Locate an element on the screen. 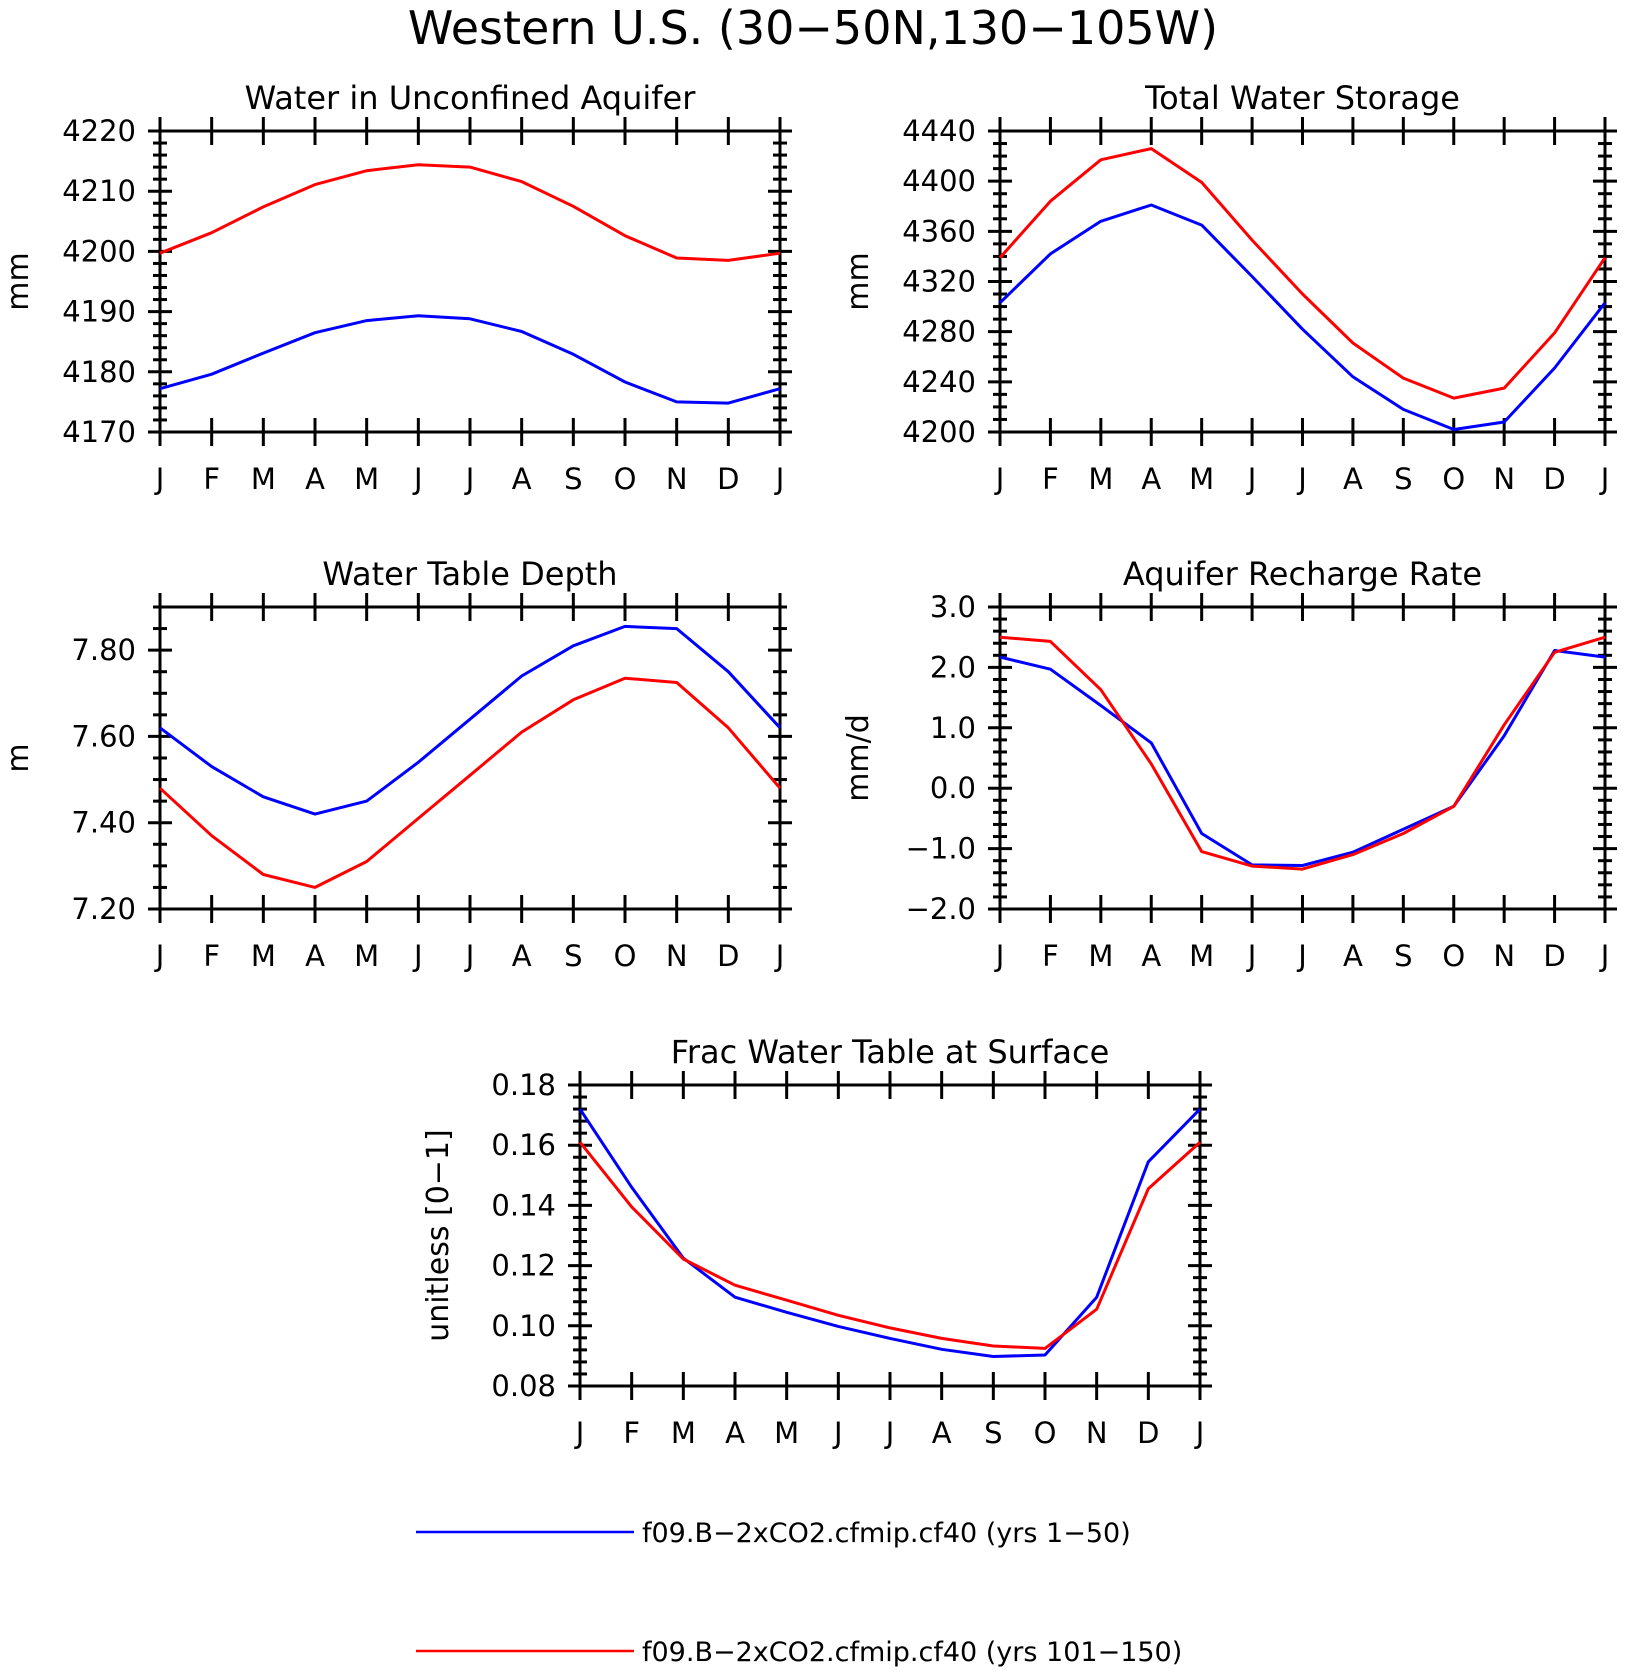 This screenshot has height=1673, width=1626. y-tick-label: 7.80 is located at coordinates (103, 650).